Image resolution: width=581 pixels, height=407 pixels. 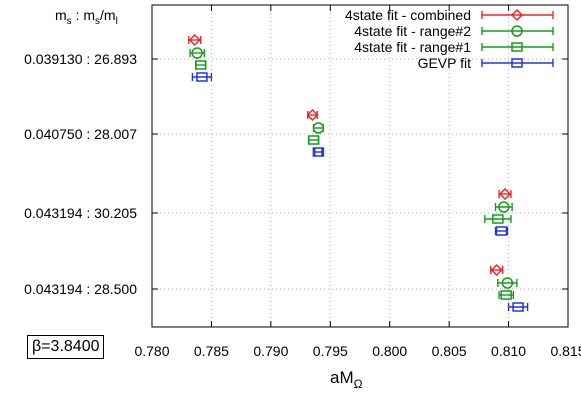 I want to click on legend-label: 4state fit - combined, so click(x=408, y=15).